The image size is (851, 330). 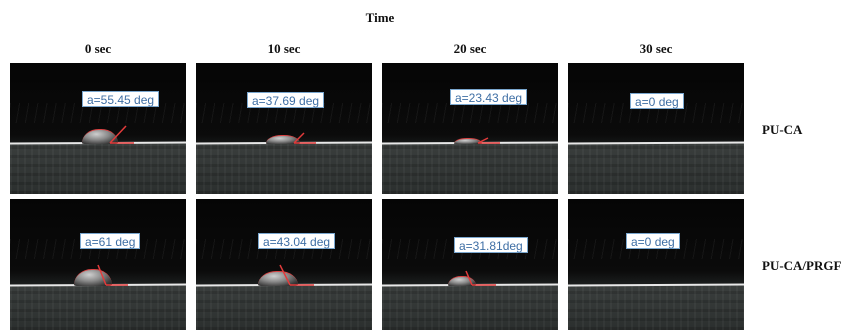 I want to click on droplet-photo-pu-ca-prgf-0s: a=61 deg, so click(x=98, y=264).